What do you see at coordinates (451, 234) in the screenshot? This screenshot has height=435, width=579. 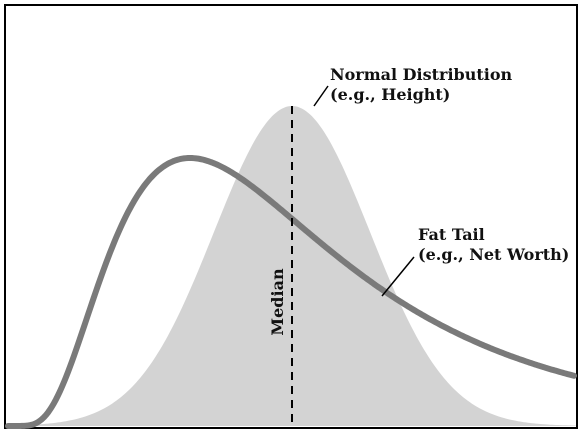 I see `fat-tail-label: Fat Tail` at bounding box center [451, 234].